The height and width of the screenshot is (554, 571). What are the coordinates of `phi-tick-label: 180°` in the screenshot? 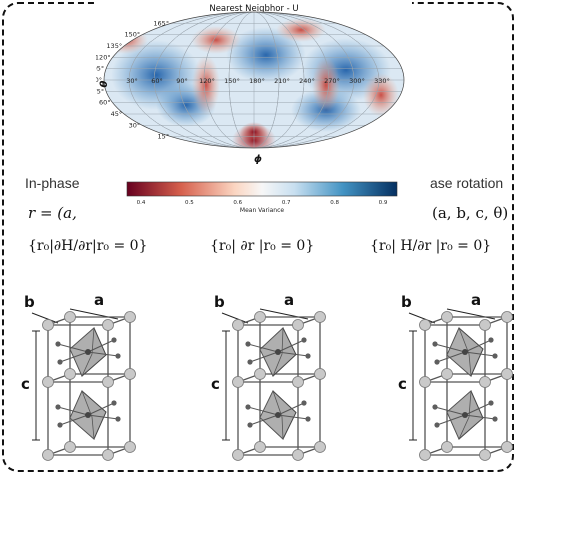 It's located at (257, 81).